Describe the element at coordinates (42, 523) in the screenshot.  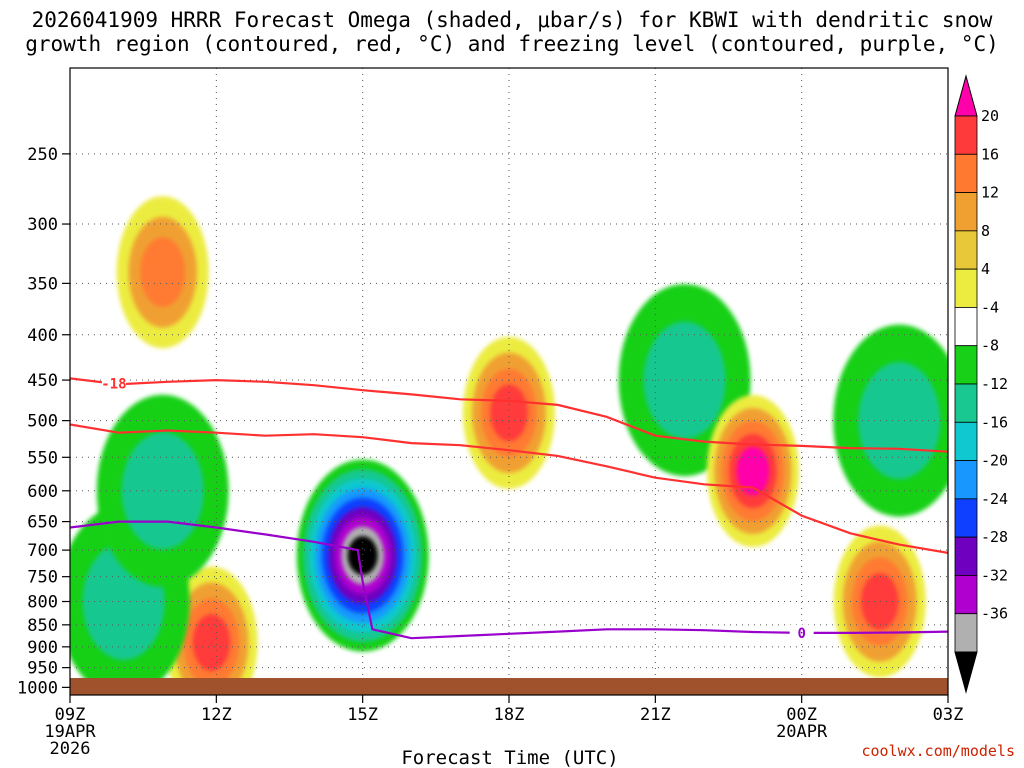
I see `y-tick-label: 650` at that location.